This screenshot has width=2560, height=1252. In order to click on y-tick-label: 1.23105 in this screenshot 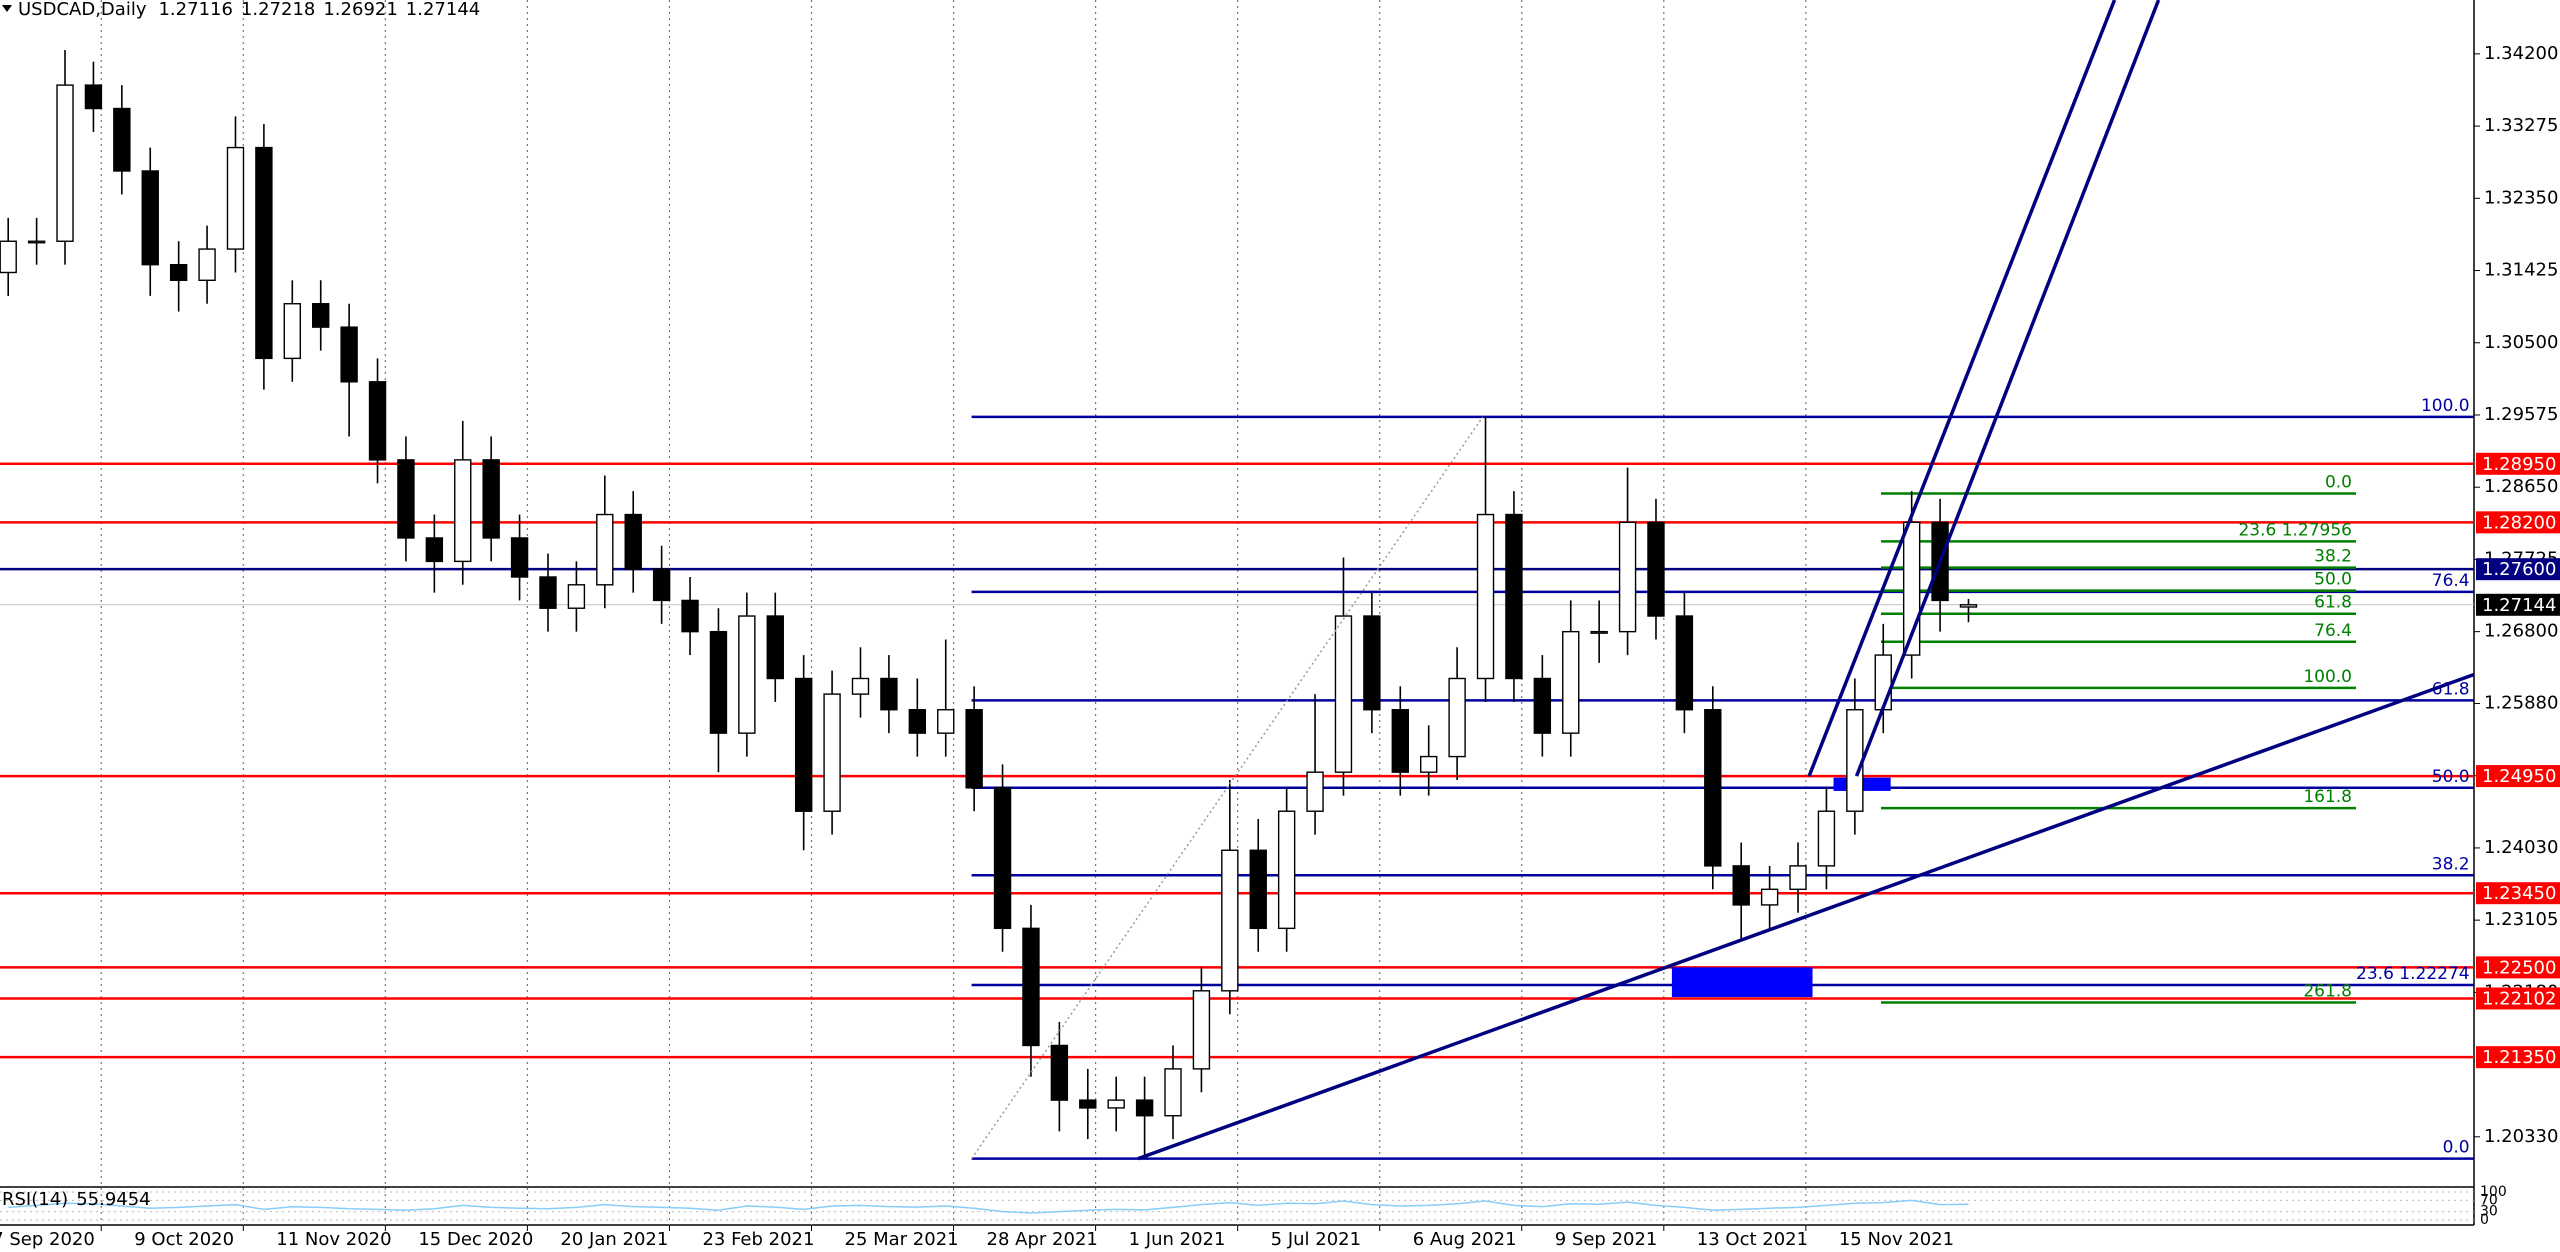, I will do `click(2521, 919)`.